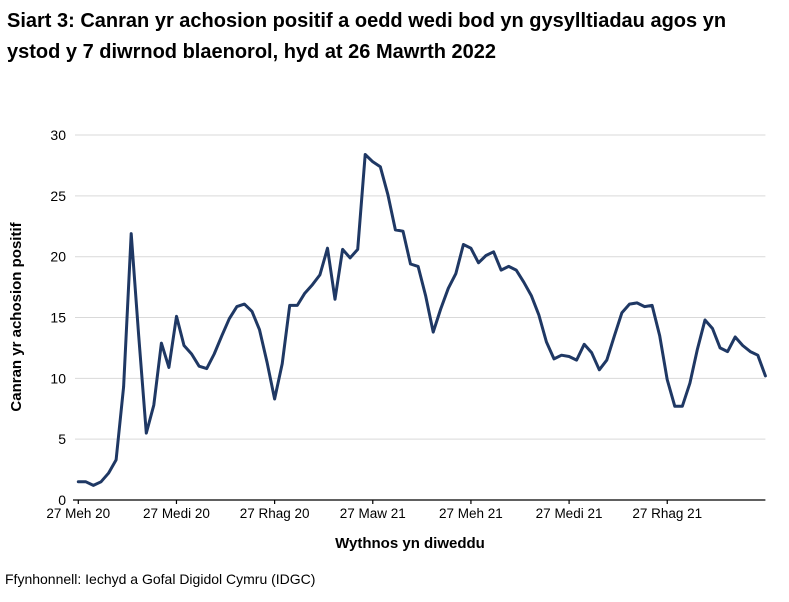 This screenshot has height=602, width=789. I want to click on y-axis-title: Canran yr achosion positif, so click(16, 316).